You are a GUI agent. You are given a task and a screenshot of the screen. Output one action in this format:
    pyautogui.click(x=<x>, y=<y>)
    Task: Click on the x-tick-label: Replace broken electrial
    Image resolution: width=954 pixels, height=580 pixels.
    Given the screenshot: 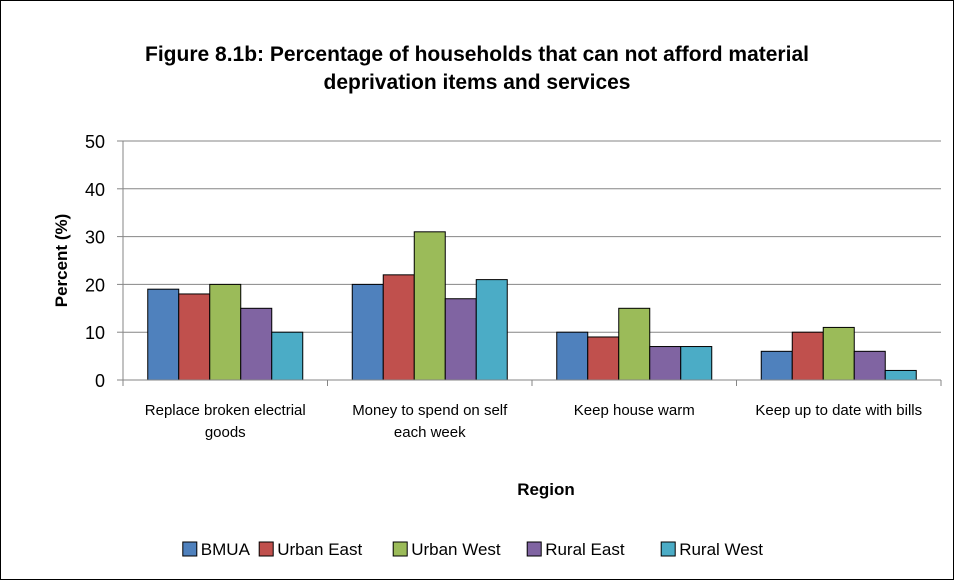 What is the action you would take?
    pyautogui.click(x=225, y=410)
    